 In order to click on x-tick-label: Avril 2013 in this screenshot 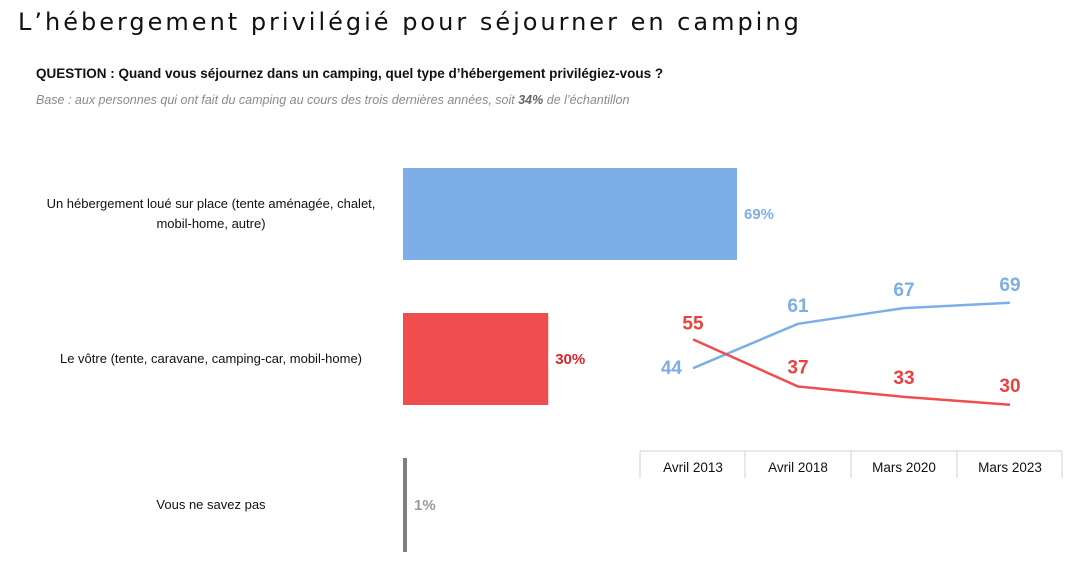, I will do `click(693, 467)`.